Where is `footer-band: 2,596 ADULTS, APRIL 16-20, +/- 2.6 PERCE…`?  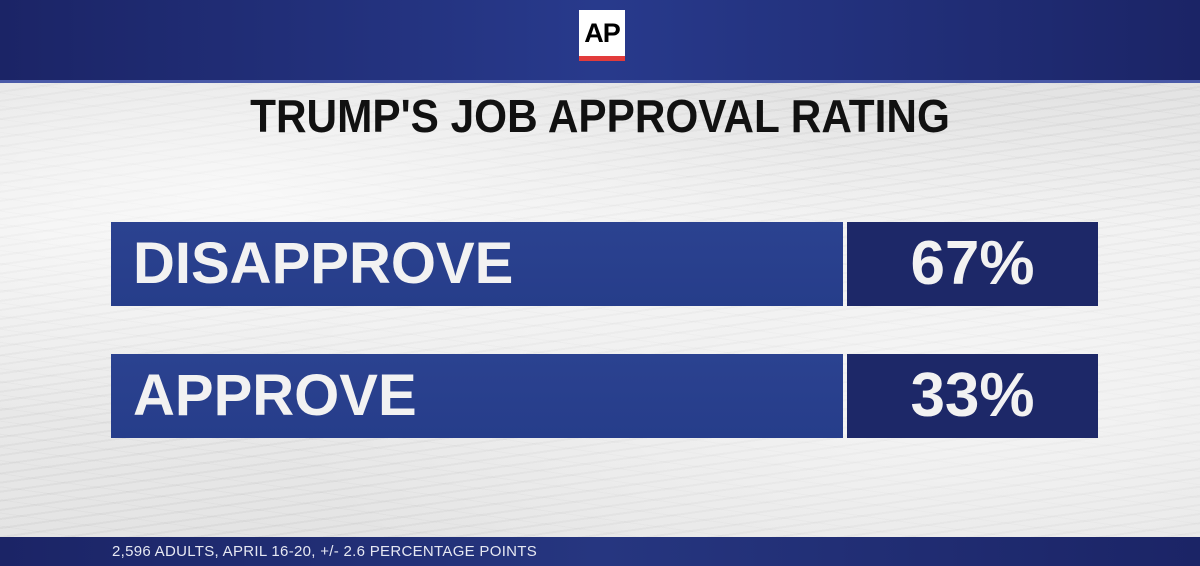 footer-band: 2,596 ADULTS, APRIL 16-20, +/- 2.6 PERCE… is located at coordinates (600, 551).